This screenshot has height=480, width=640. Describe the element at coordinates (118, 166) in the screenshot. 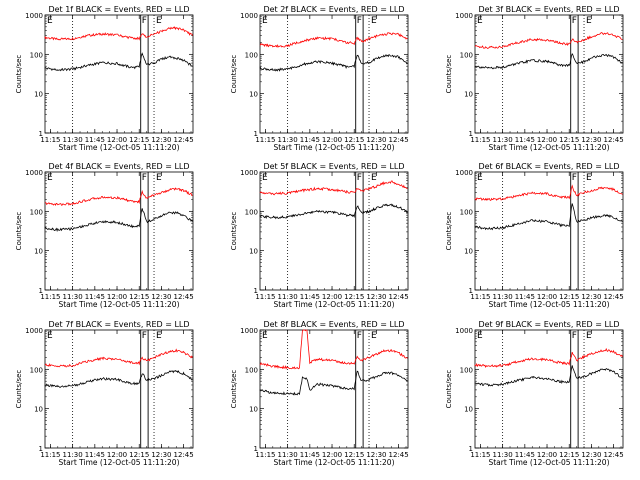

I see `panel-title: Det 4f BLACK = Events, RED = LLD` at that location.